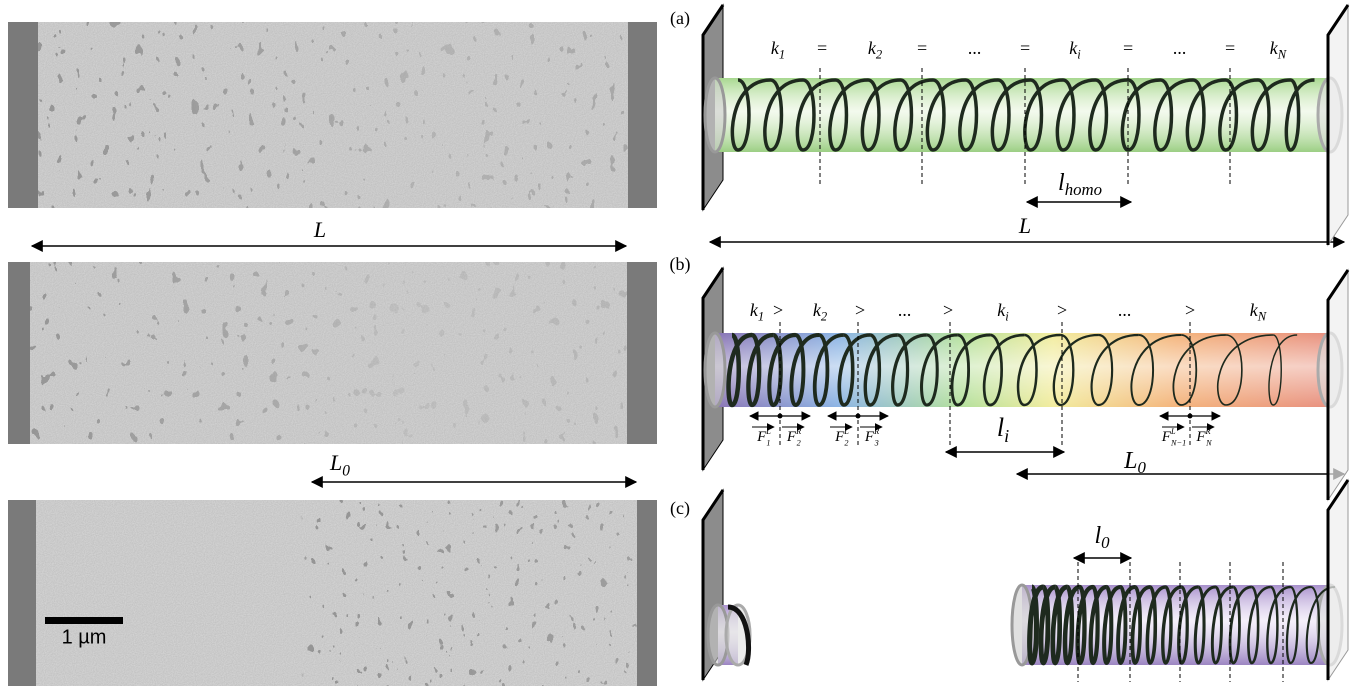 The width and height of the screenshot is (1354, 686). I want to click on label-sub: 3, so click(876, 442).